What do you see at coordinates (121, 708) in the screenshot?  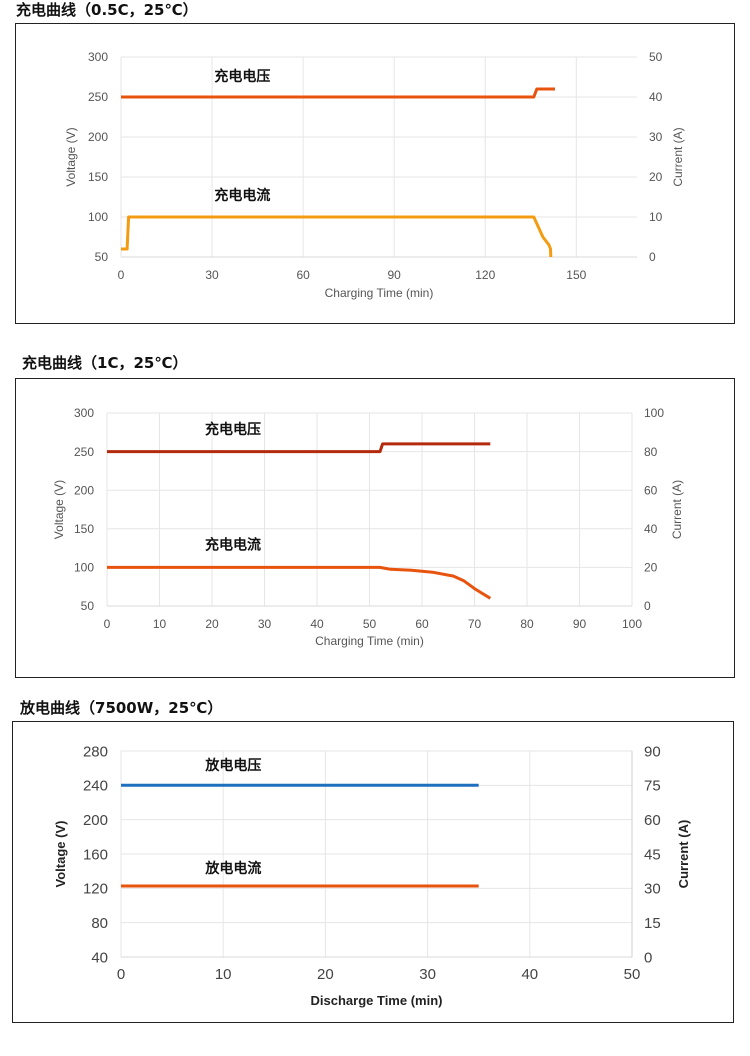 I see `chart-title: 放电曲线（7500W，25℃）` at bounding box center [121, 708].